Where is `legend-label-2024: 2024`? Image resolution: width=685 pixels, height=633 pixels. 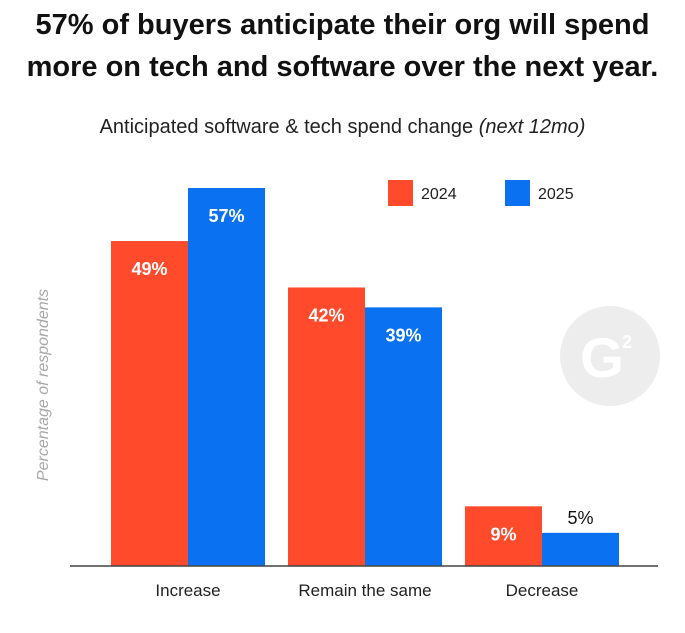 legend-label-2024: 2024 is located at coordinates (439, 194).